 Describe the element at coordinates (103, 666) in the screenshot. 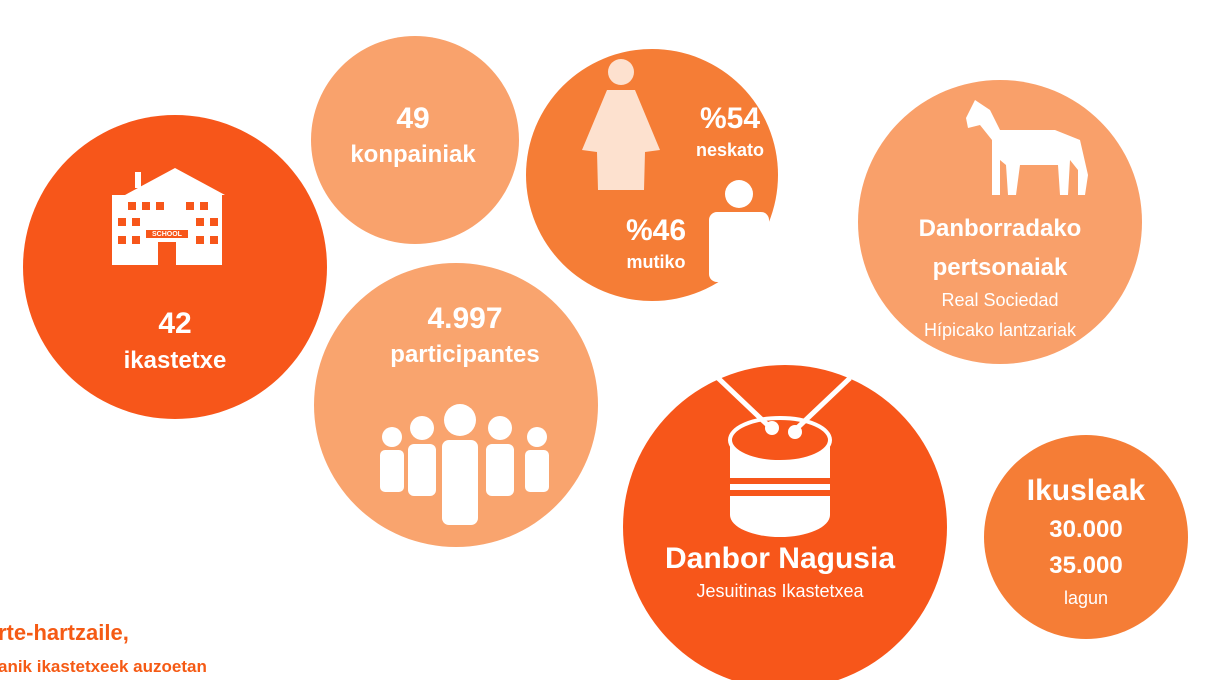

I see `side-text-2: anik ikastetxeek auzoetan` at that location.